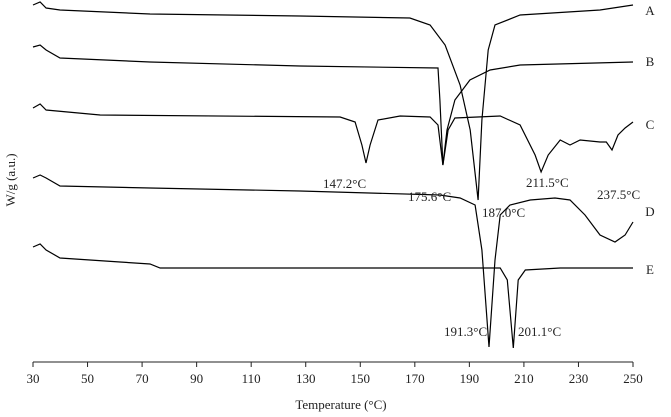 The height and width of the screenshot is (417, 671). Describe the element at coordinates (429, 196) in the screenshot. I see `annotation: 175.6°C` at that location.